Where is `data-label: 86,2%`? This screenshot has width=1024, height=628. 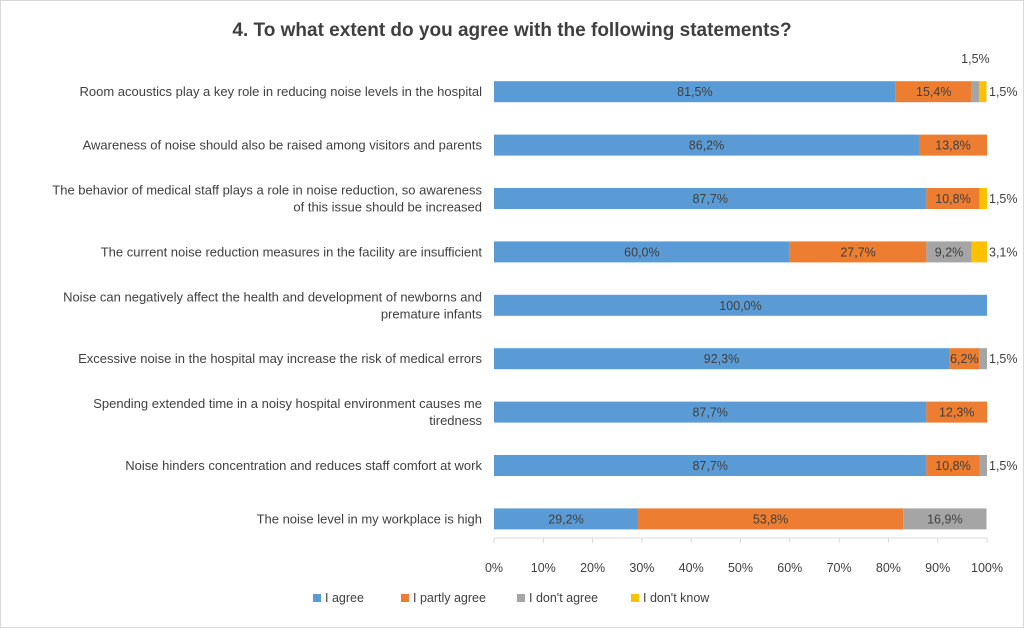 data-label: 86,2% is located at coordinates (706, 146).